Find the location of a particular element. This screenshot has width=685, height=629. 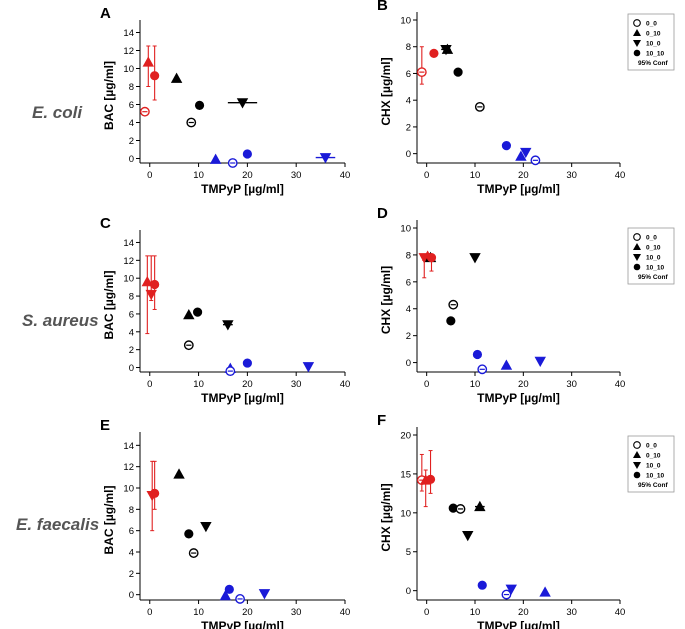

organism-label-s-aureus: S. aureus is located at coordinates (60, 320).